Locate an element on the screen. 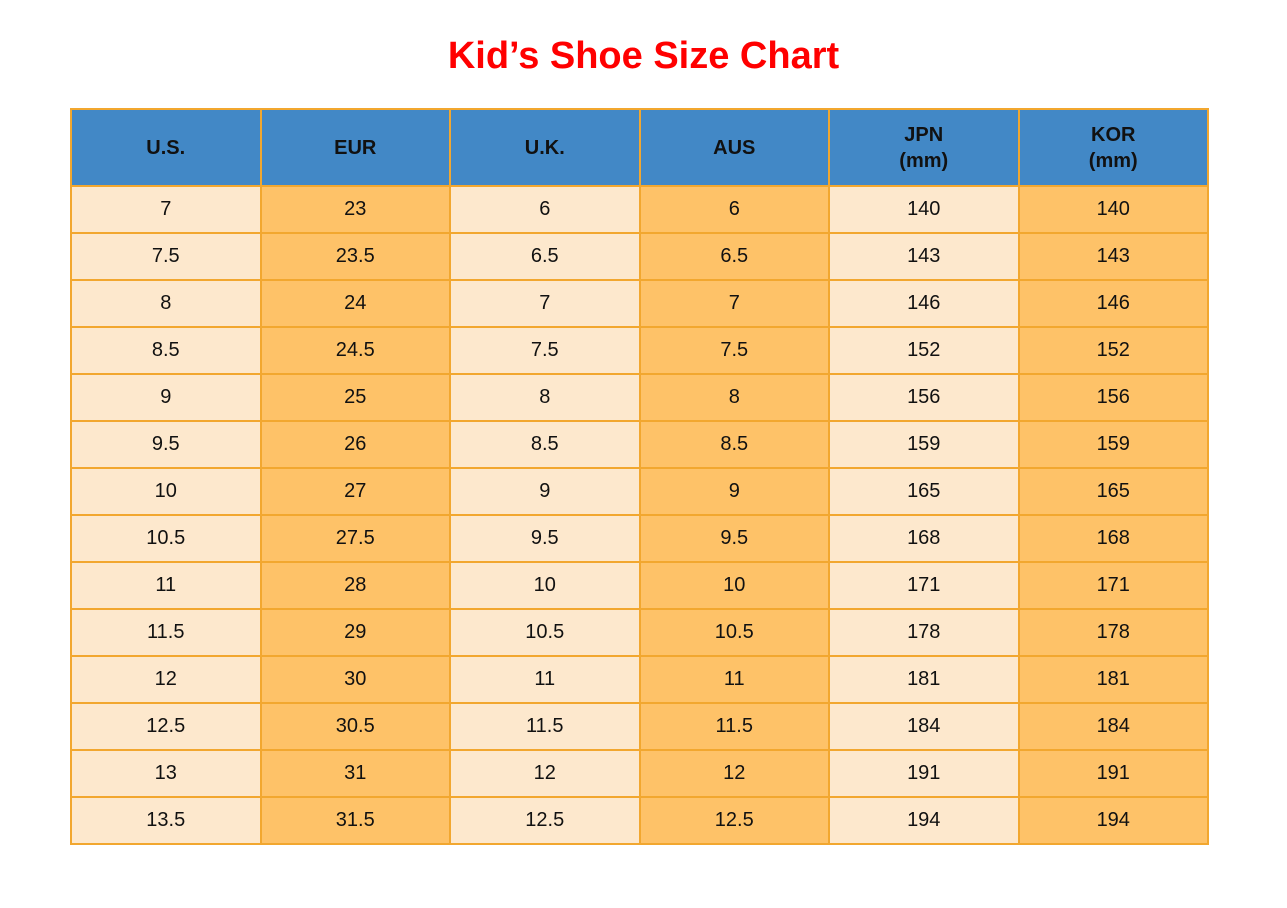  table-cell: 23 is located at coordinates (355, 209).